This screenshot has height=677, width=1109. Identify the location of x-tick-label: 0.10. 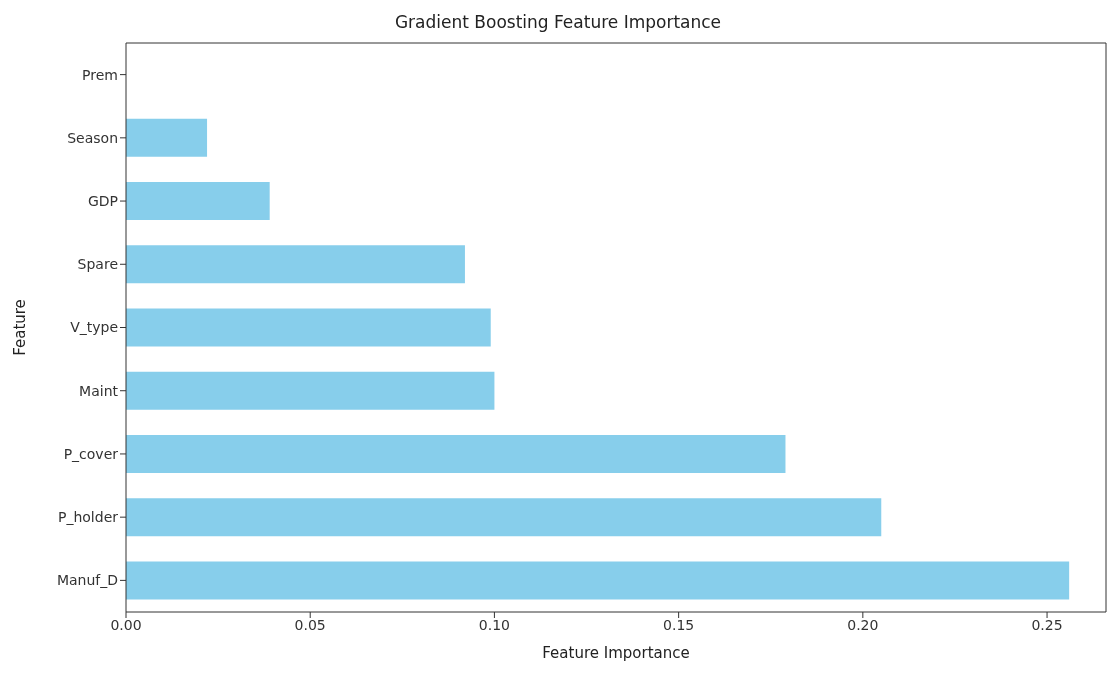
(494, 624).